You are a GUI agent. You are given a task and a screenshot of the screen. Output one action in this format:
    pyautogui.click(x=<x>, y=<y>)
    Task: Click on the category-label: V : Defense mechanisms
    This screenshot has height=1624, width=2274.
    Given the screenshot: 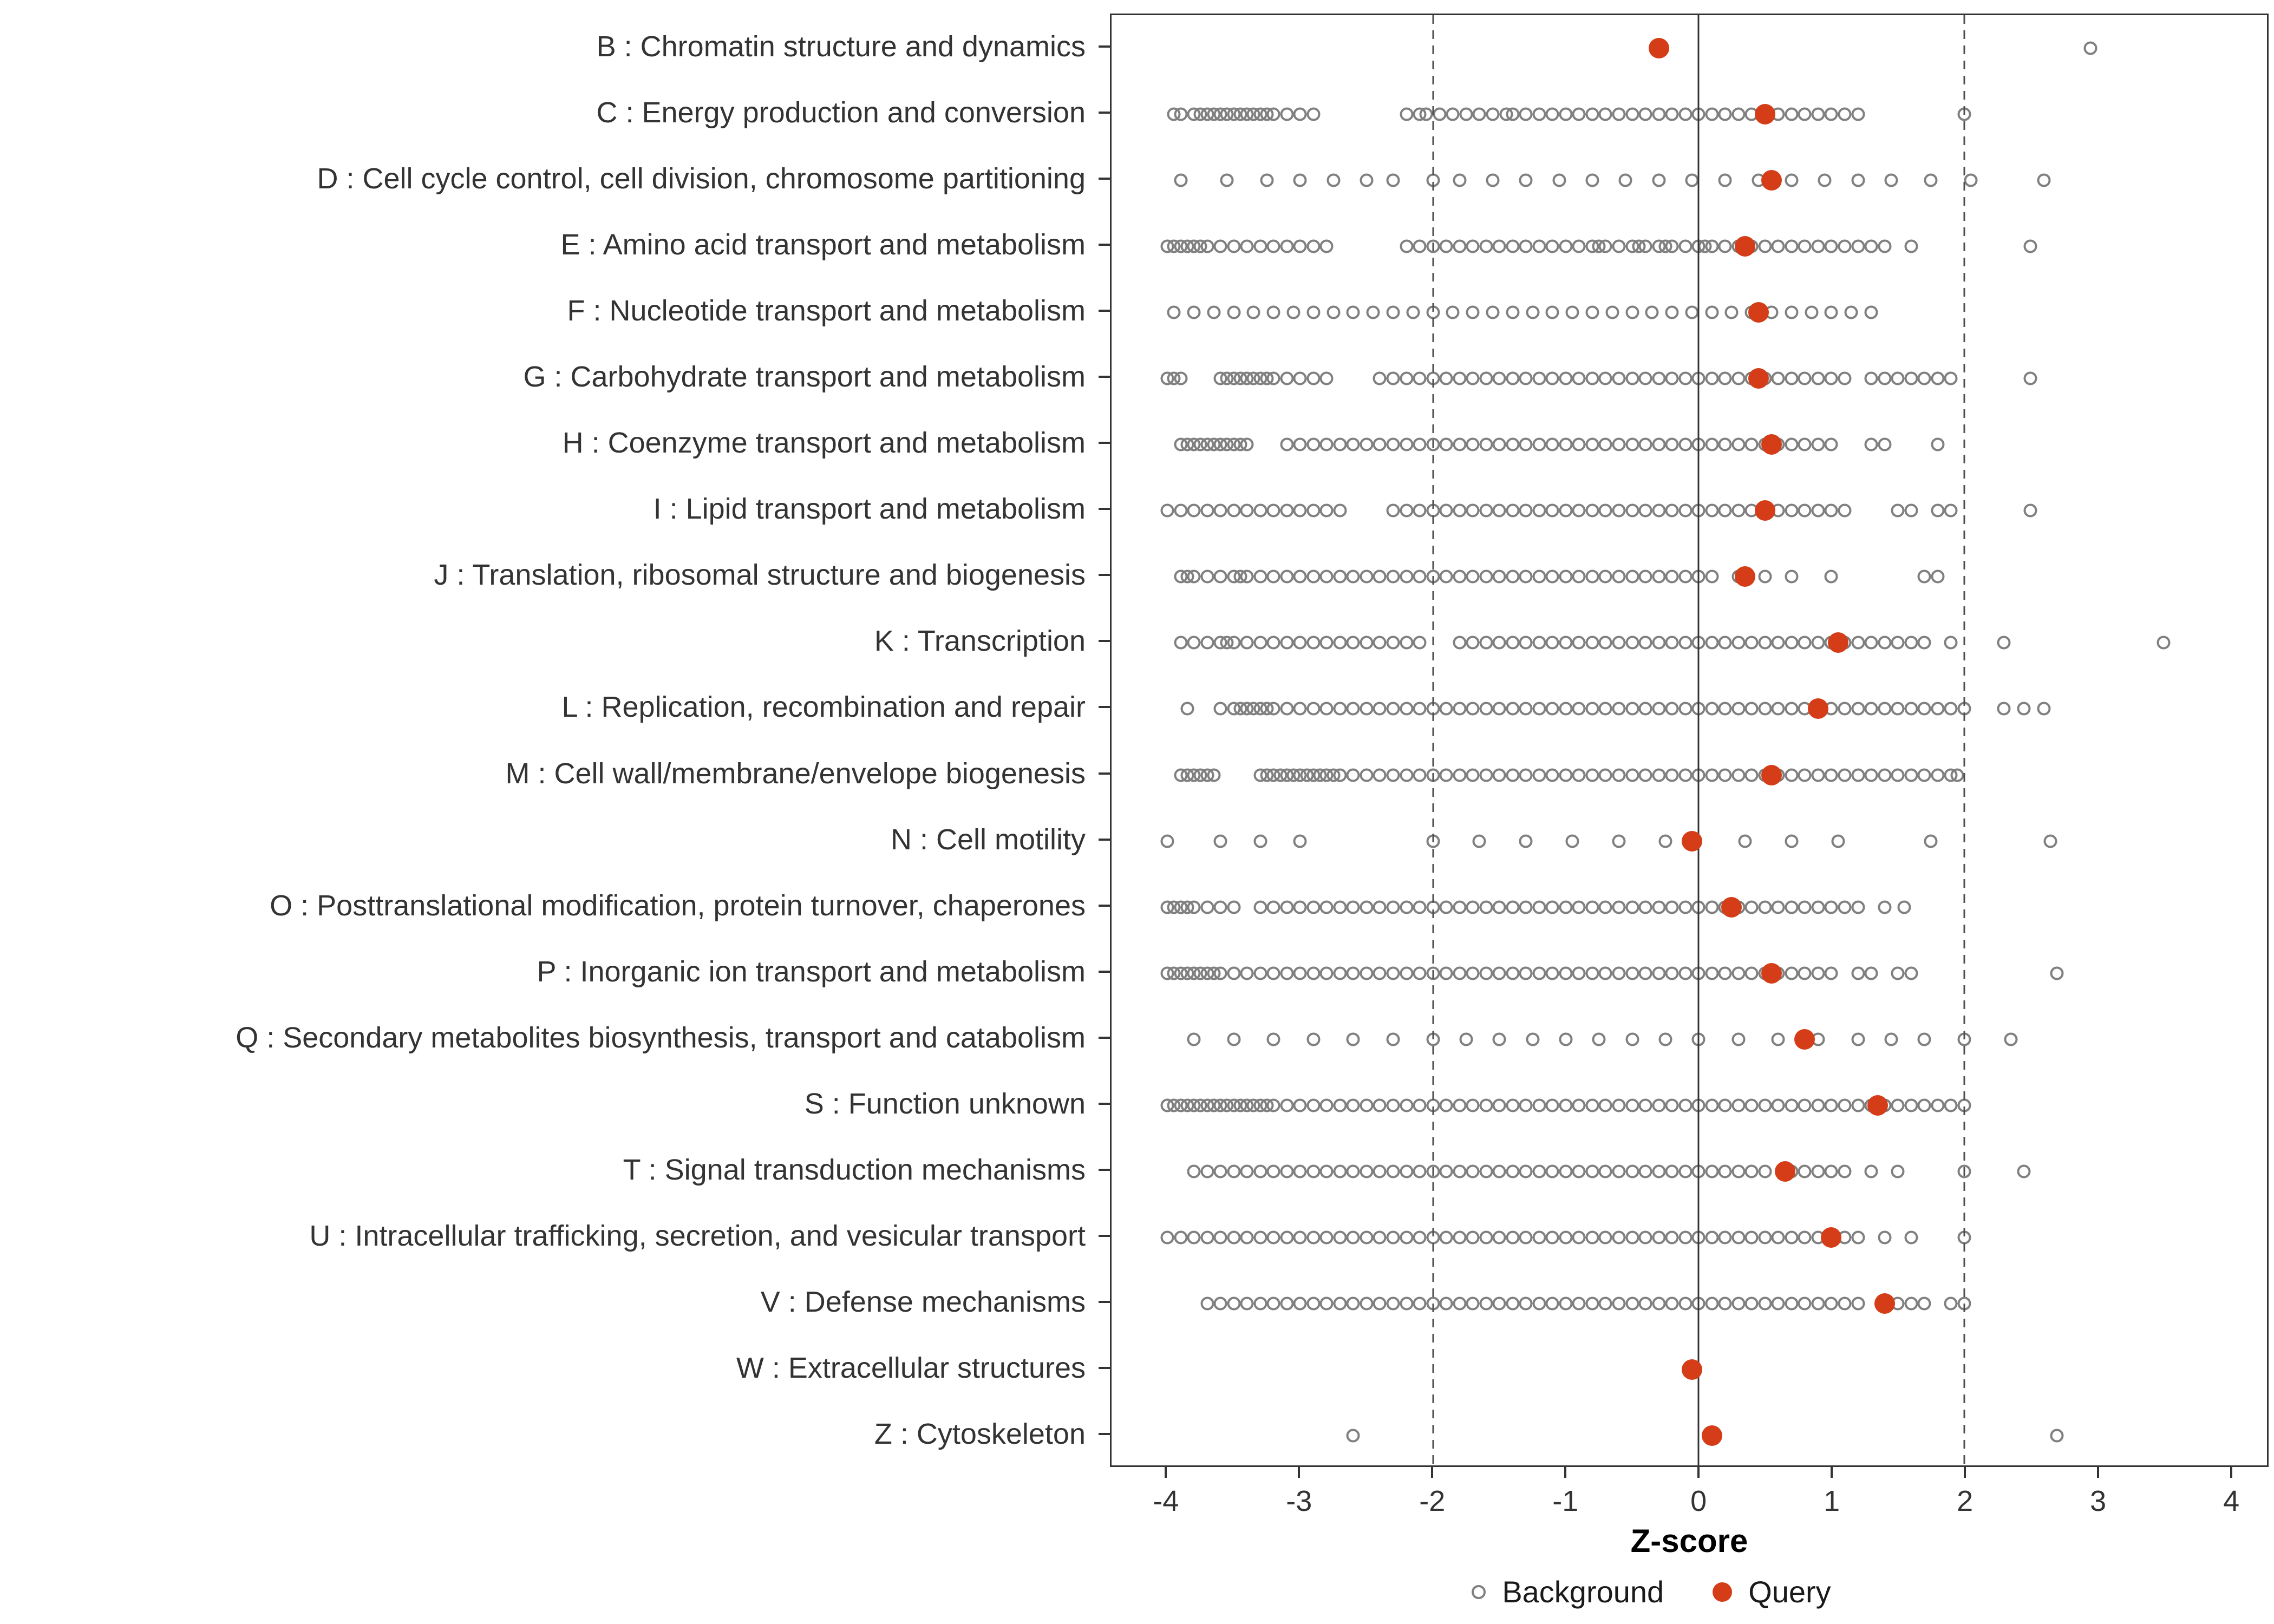 What is the action you would take?
    pyautogui.click(x=923, y=1302)
    